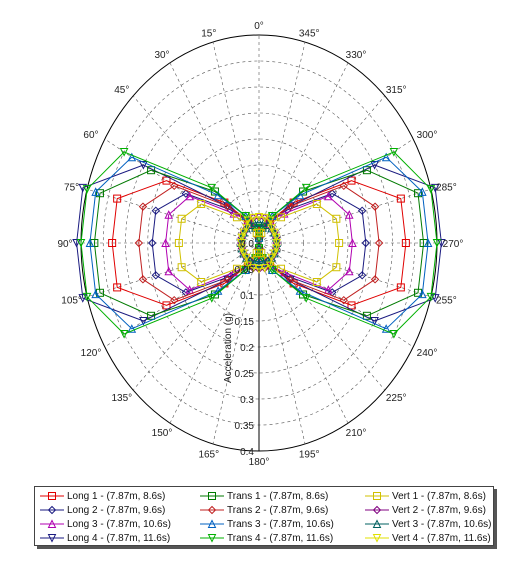 The image size is (515, 565). I want to click on angle-tick-label: 75°, so click(71, 188).